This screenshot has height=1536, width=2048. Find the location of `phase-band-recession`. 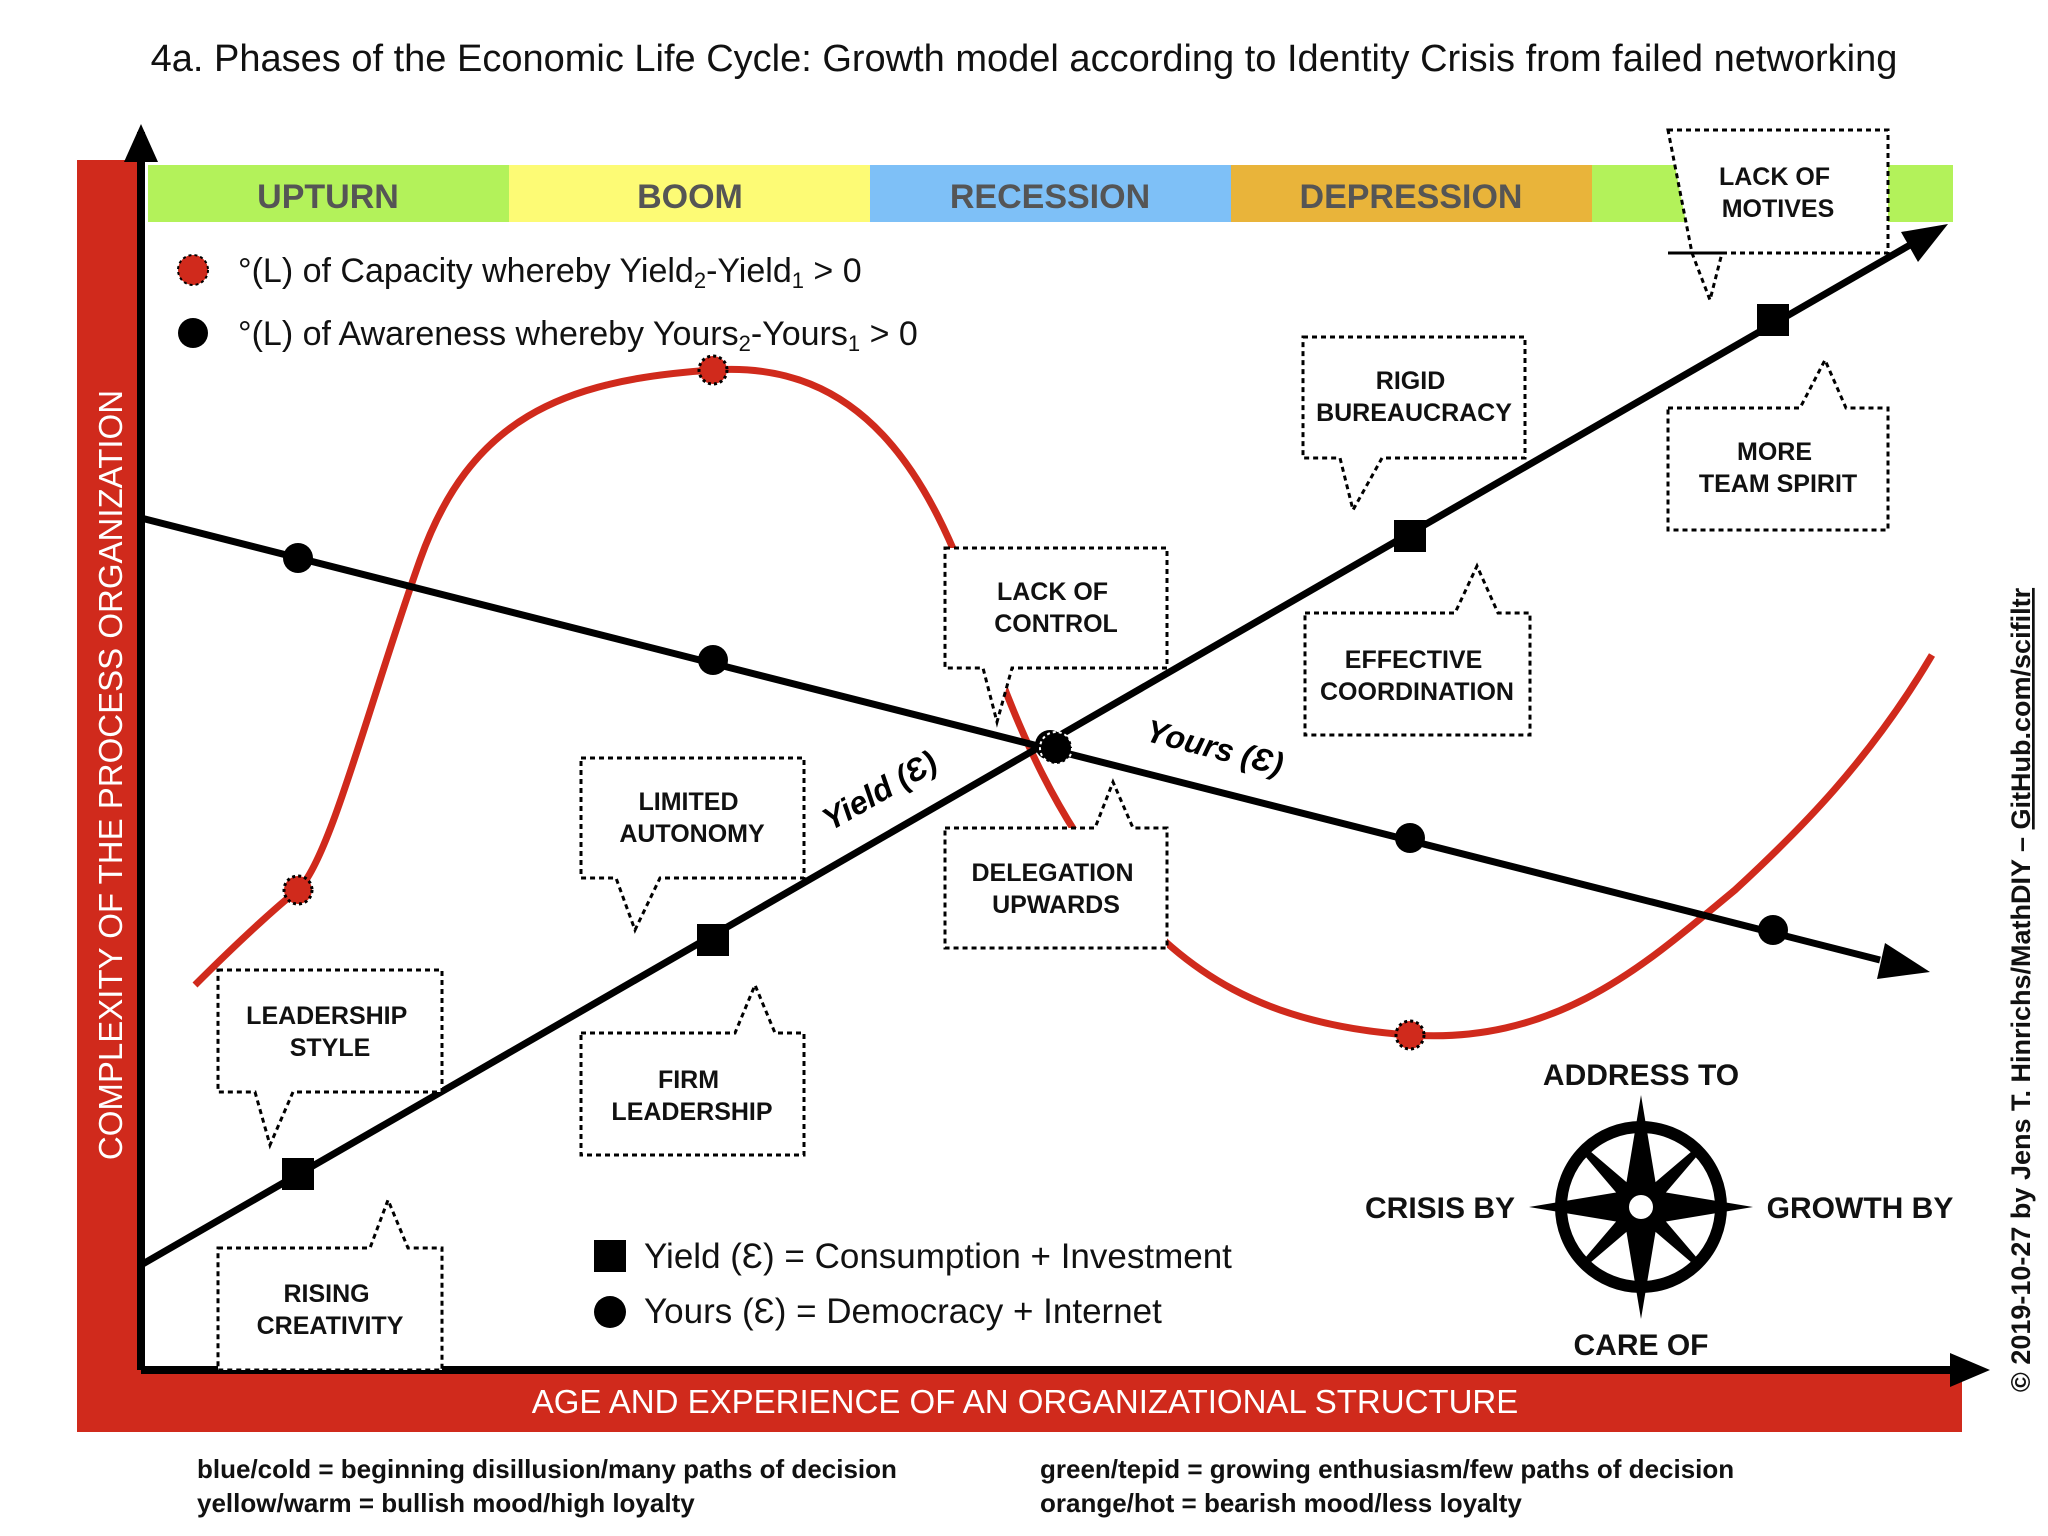

phase-band-recession is located at coordinates (1050, 193).